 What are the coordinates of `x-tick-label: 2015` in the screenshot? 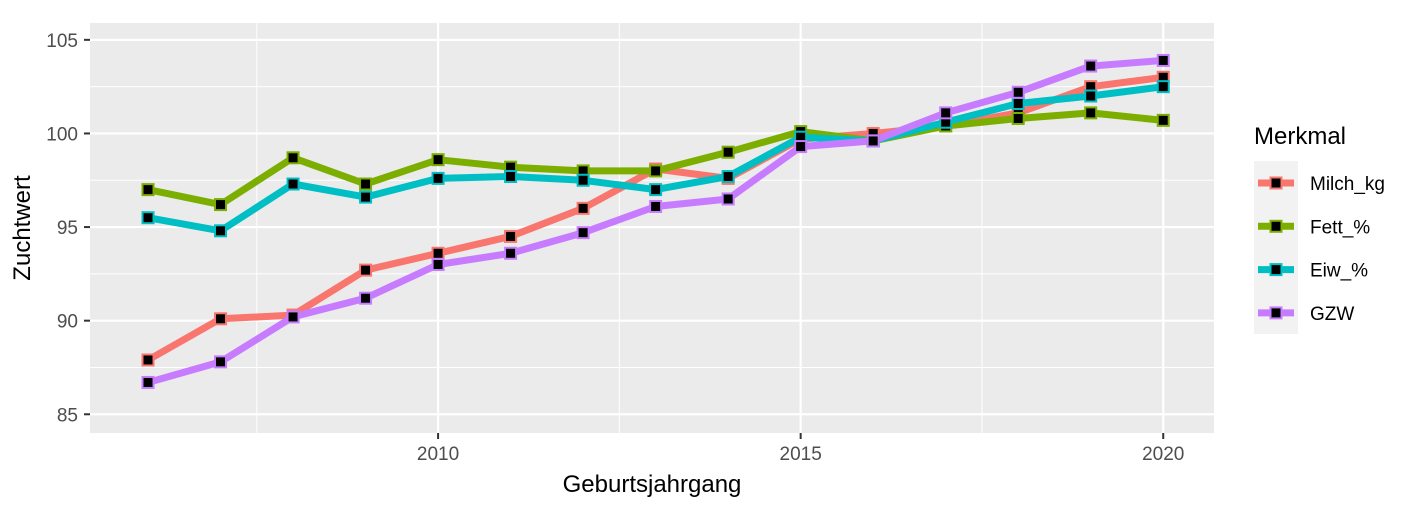 It's located at (801, 454).